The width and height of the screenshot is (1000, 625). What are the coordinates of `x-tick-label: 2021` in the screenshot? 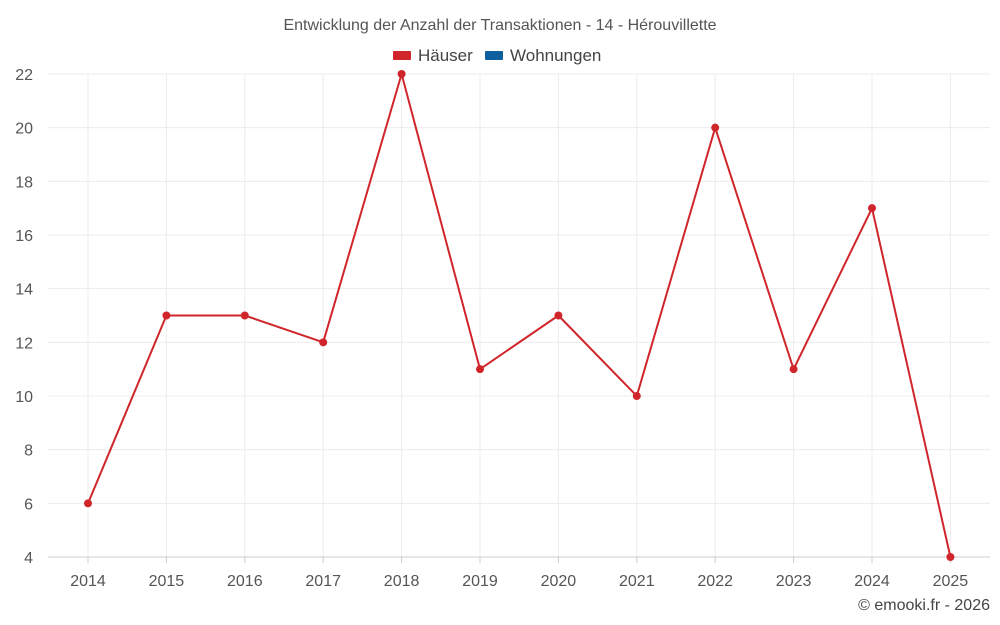 It's located at (637, 581).